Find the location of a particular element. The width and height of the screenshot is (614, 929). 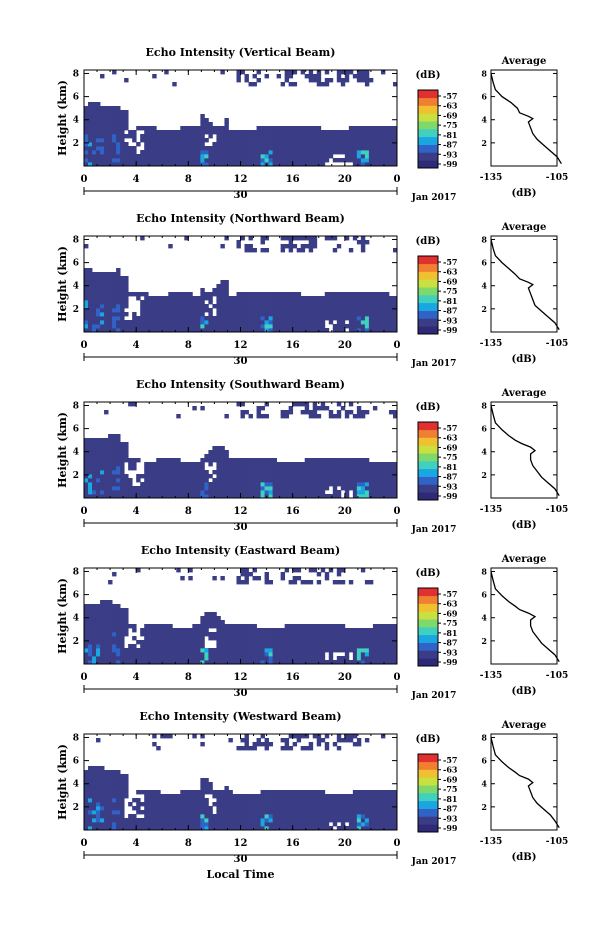

y-tick-label: 6 is located at coordinates (76, 264).